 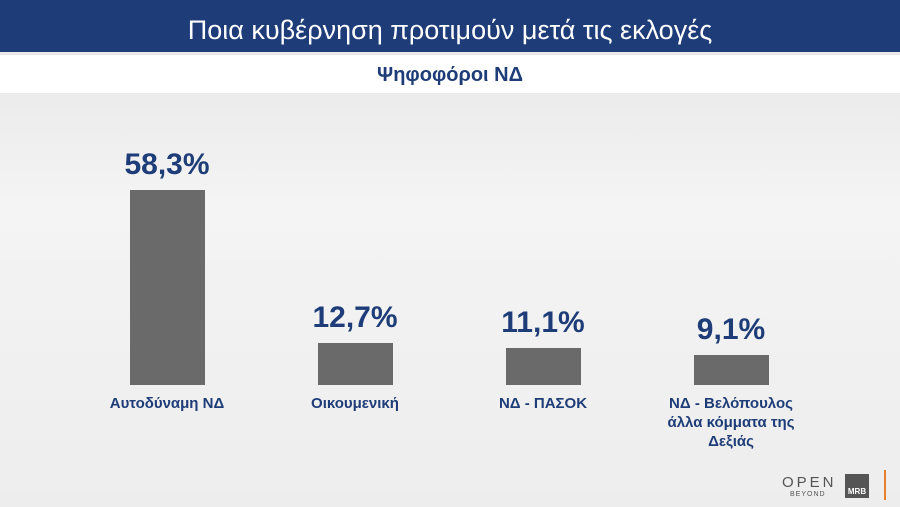 I want to click on pollster-logo: MRB, so click(x=857, y=486).